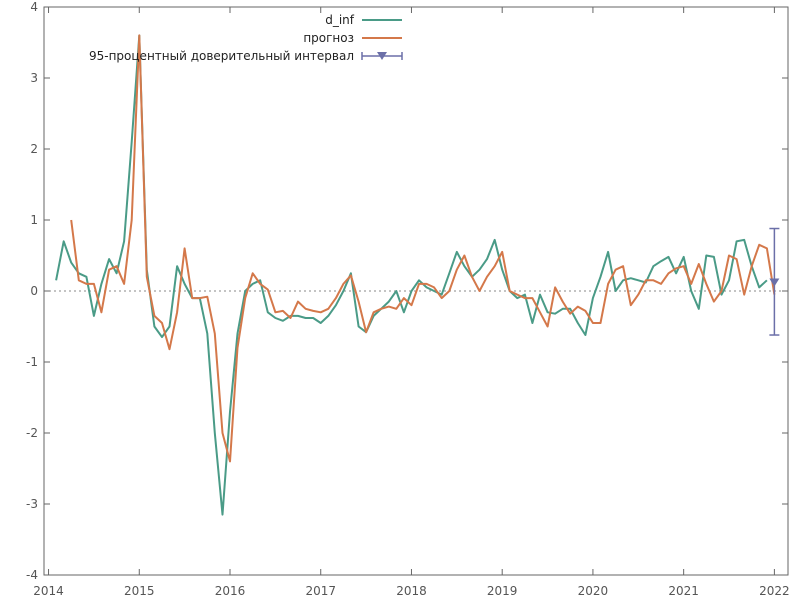 This screenshot has width=791, height=604. I want to click on legend-label-interval: 95-процентный доверительный интервал, so click(221, 56).